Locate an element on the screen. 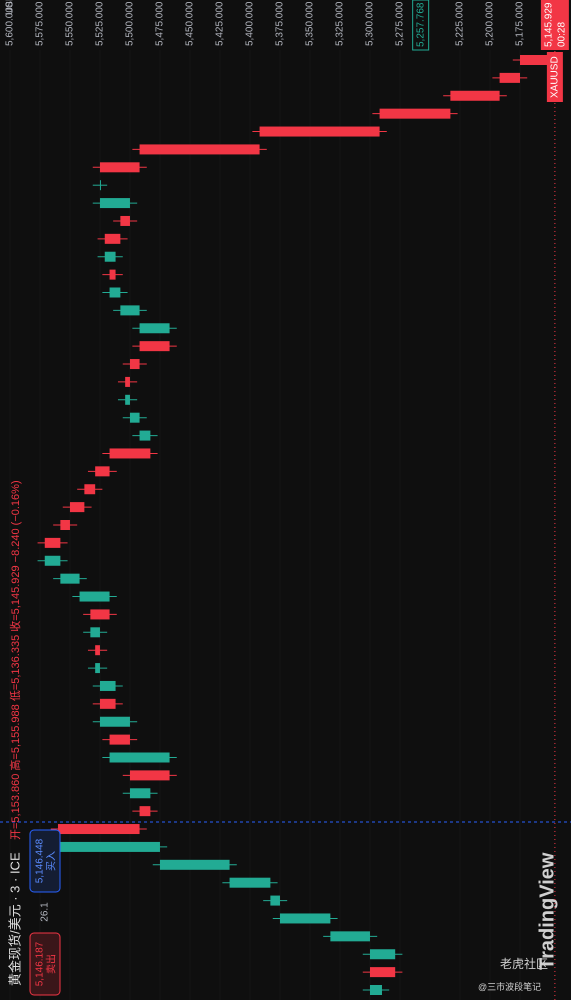 The height and width of the screenshot is (1000, 571). y-tick-label: 5,225.000 is located at coordinates (460, 23).